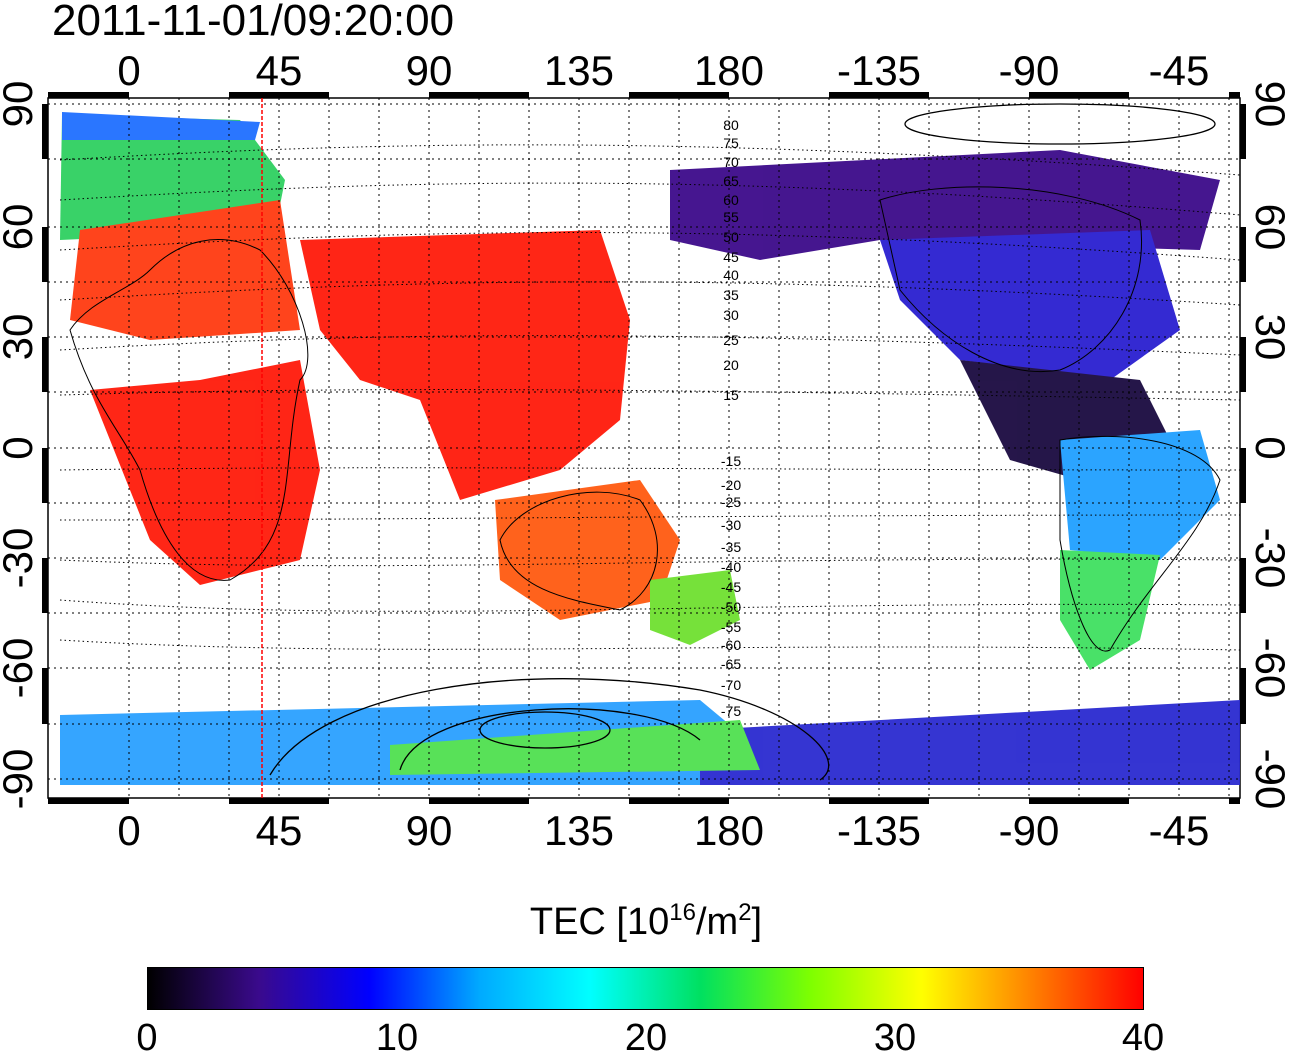  Describe the element at coordinates (575, 747) in the screenshot. I see `region-antarctica-green` at that location.